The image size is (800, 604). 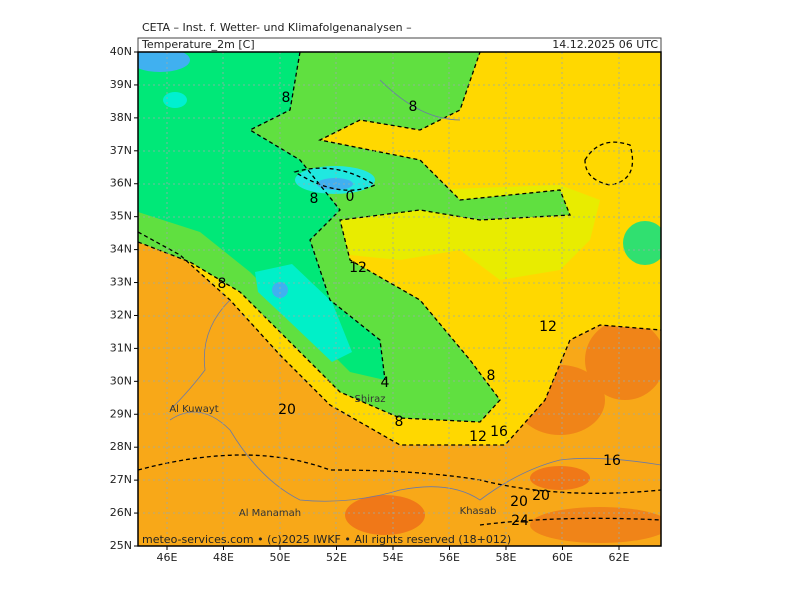 I want to click on lat-label: 34N, so click(x=121, y=249).